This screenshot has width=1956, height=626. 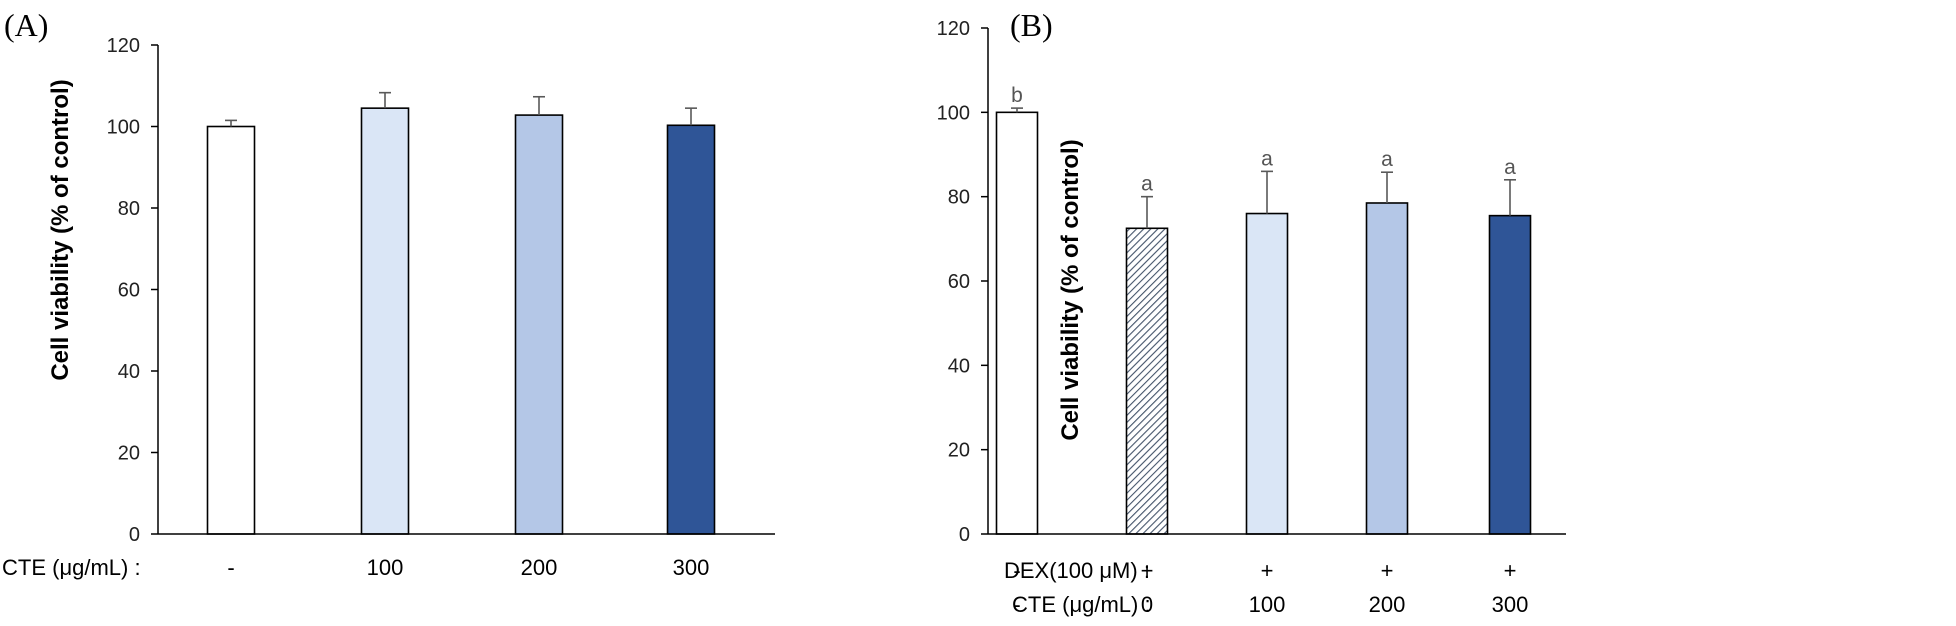 What do you see at coordinates (1031, 25) in the screenshot?
I see `panel-b-label: (B)` at bounding box center [1031, 25].